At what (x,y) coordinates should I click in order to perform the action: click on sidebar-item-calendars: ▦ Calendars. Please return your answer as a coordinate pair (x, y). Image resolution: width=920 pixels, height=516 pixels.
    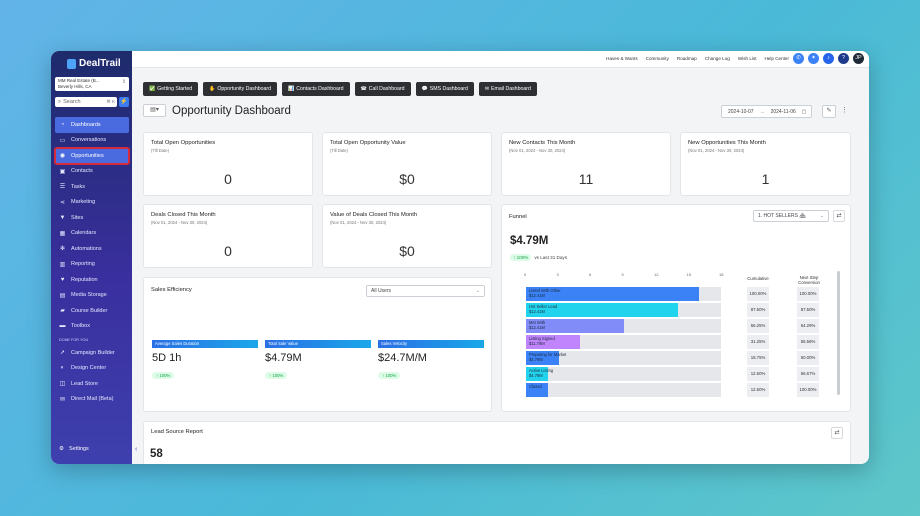
    Looking at the image, I should click on (92, 234).